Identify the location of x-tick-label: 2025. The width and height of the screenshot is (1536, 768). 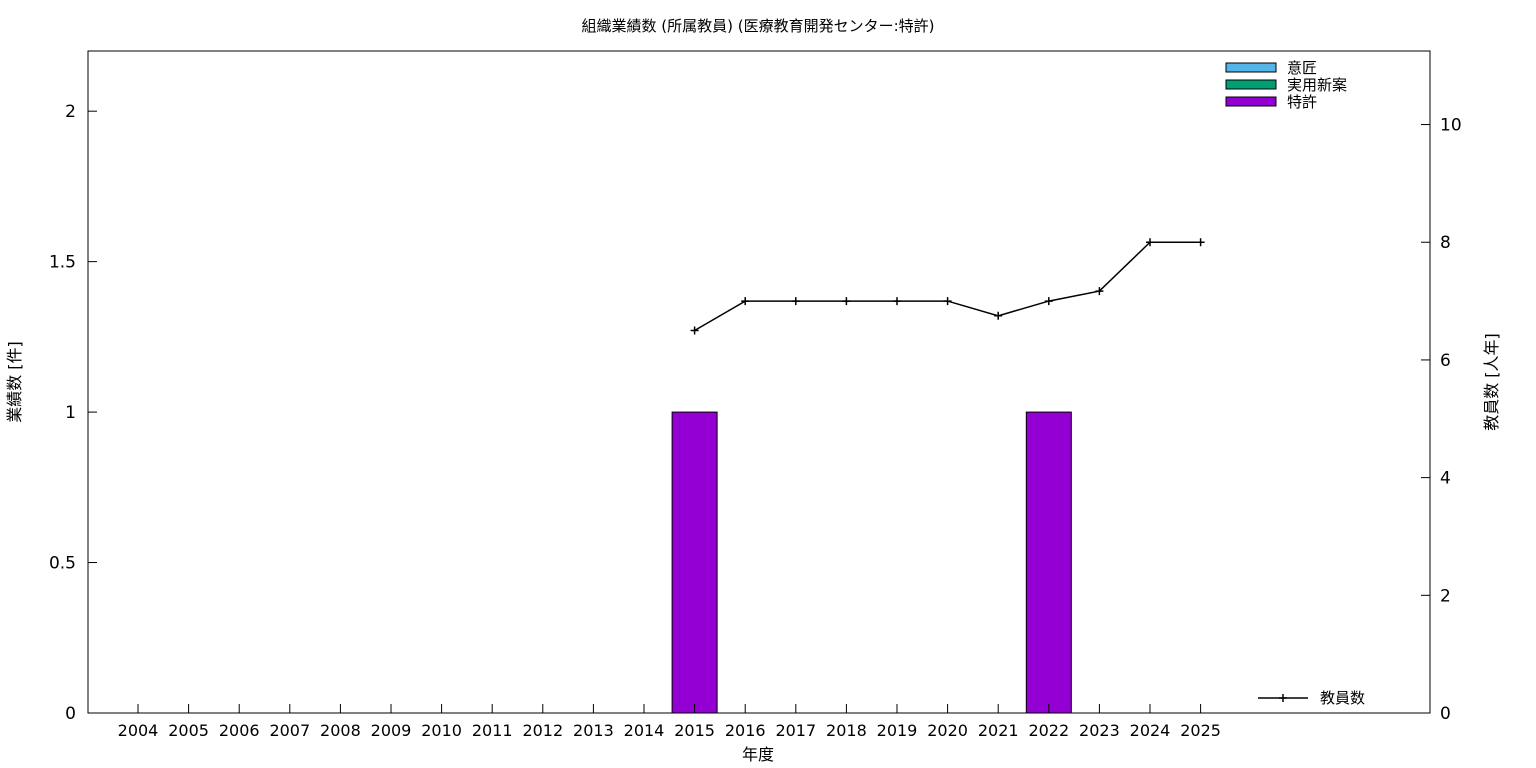
(1200, 730).